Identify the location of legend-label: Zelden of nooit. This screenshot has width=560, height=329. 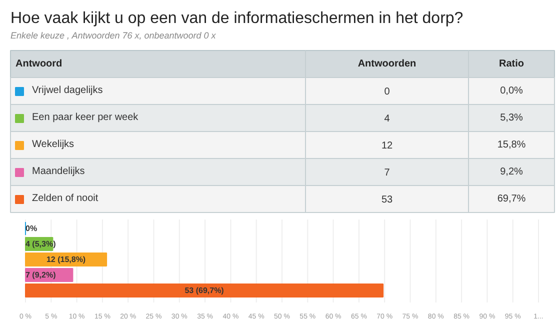
(65, 199).